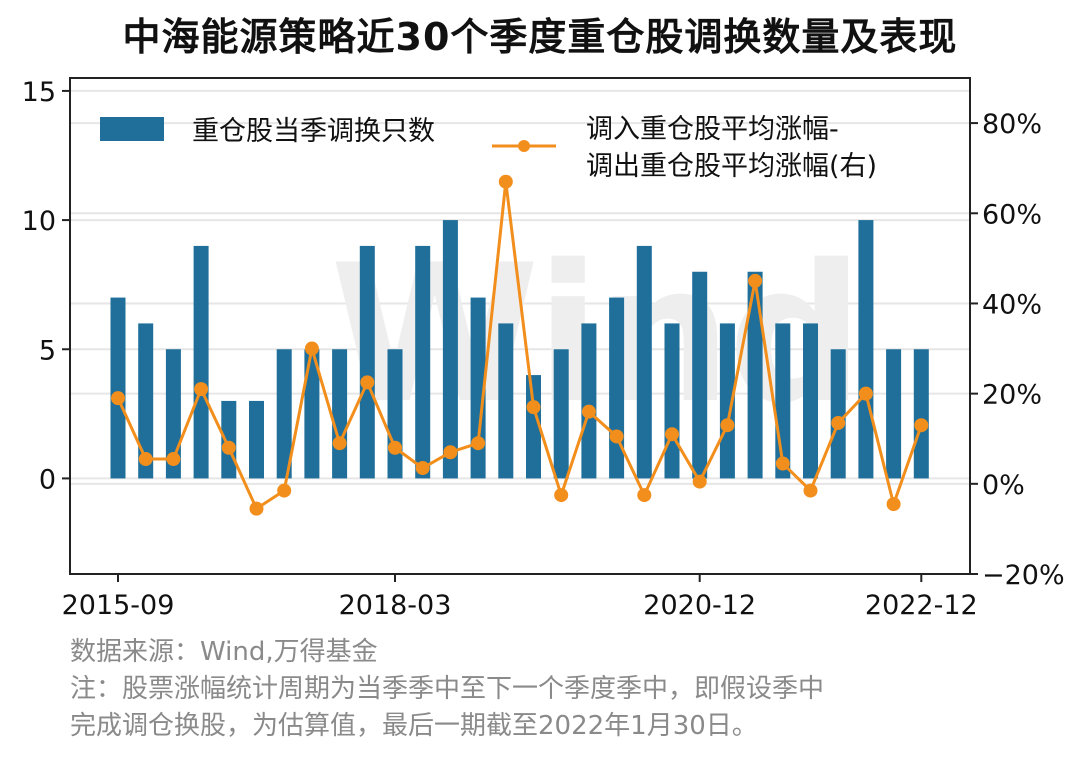 Image resolution: width=1080 pixels, height=759 pixels. What do you see at coordinates (921, 605) in the screenshot?
I see `x-tick-label-3: 2022-12` at bounding box center [921, 605].